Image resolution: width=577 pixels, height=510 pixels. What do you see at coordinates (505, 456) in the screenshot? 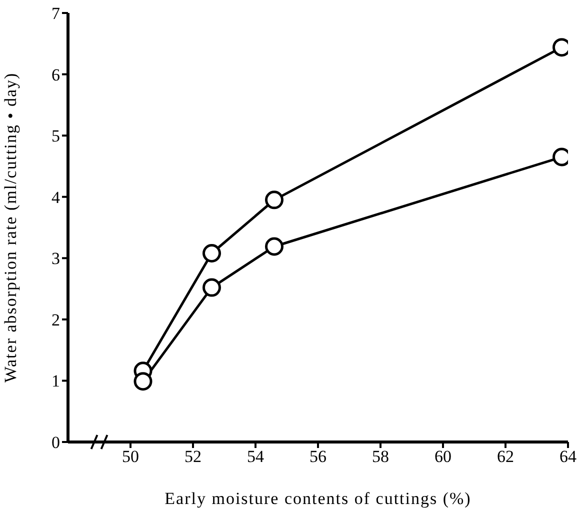
I see `x-tick-label: 62` at bounding box center [505, 456].